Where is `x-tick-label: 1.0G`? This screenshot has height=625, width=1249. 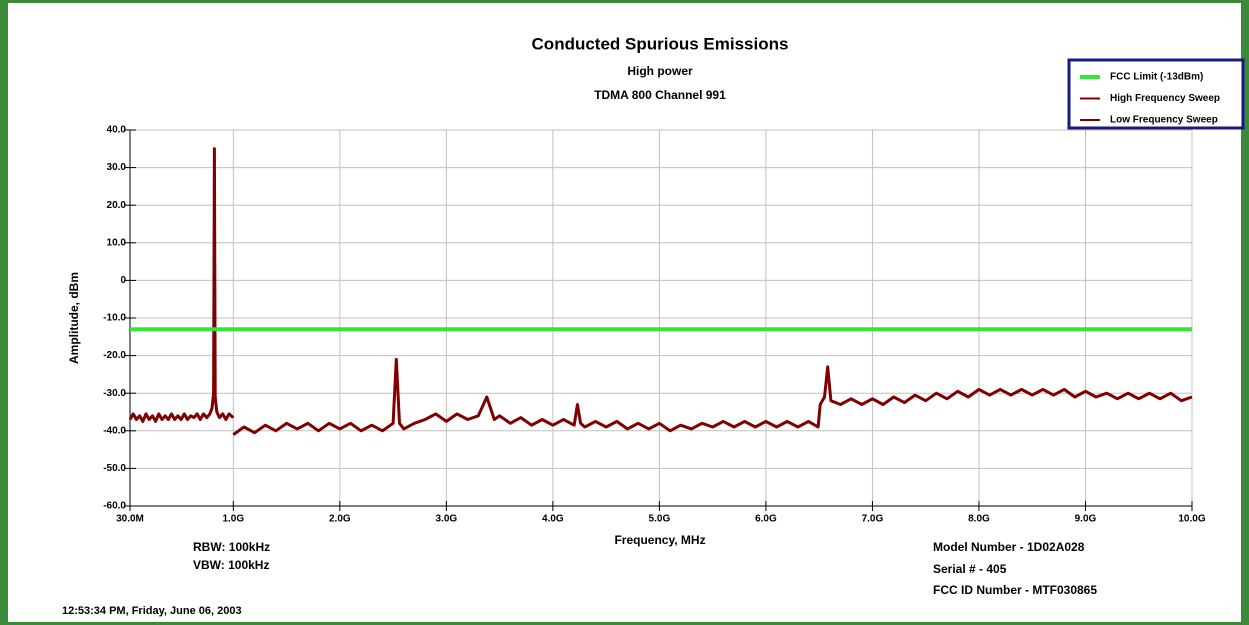 x-tick-label: 1.0G is located at coordinates (233, 519).